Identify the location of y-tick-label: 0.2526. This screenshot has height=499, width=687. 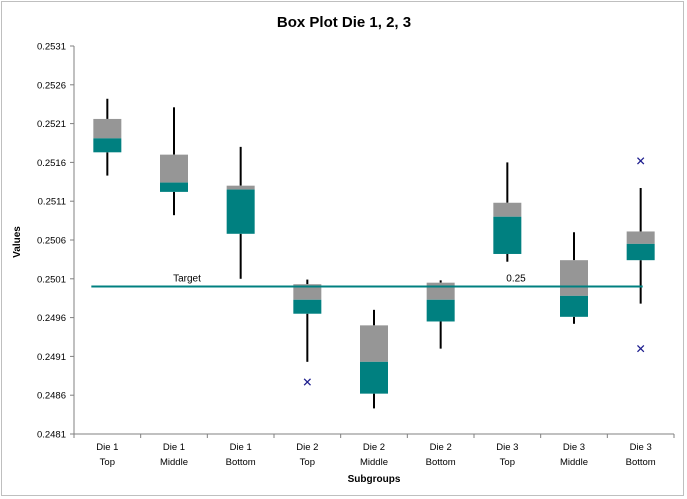
(51, 85).